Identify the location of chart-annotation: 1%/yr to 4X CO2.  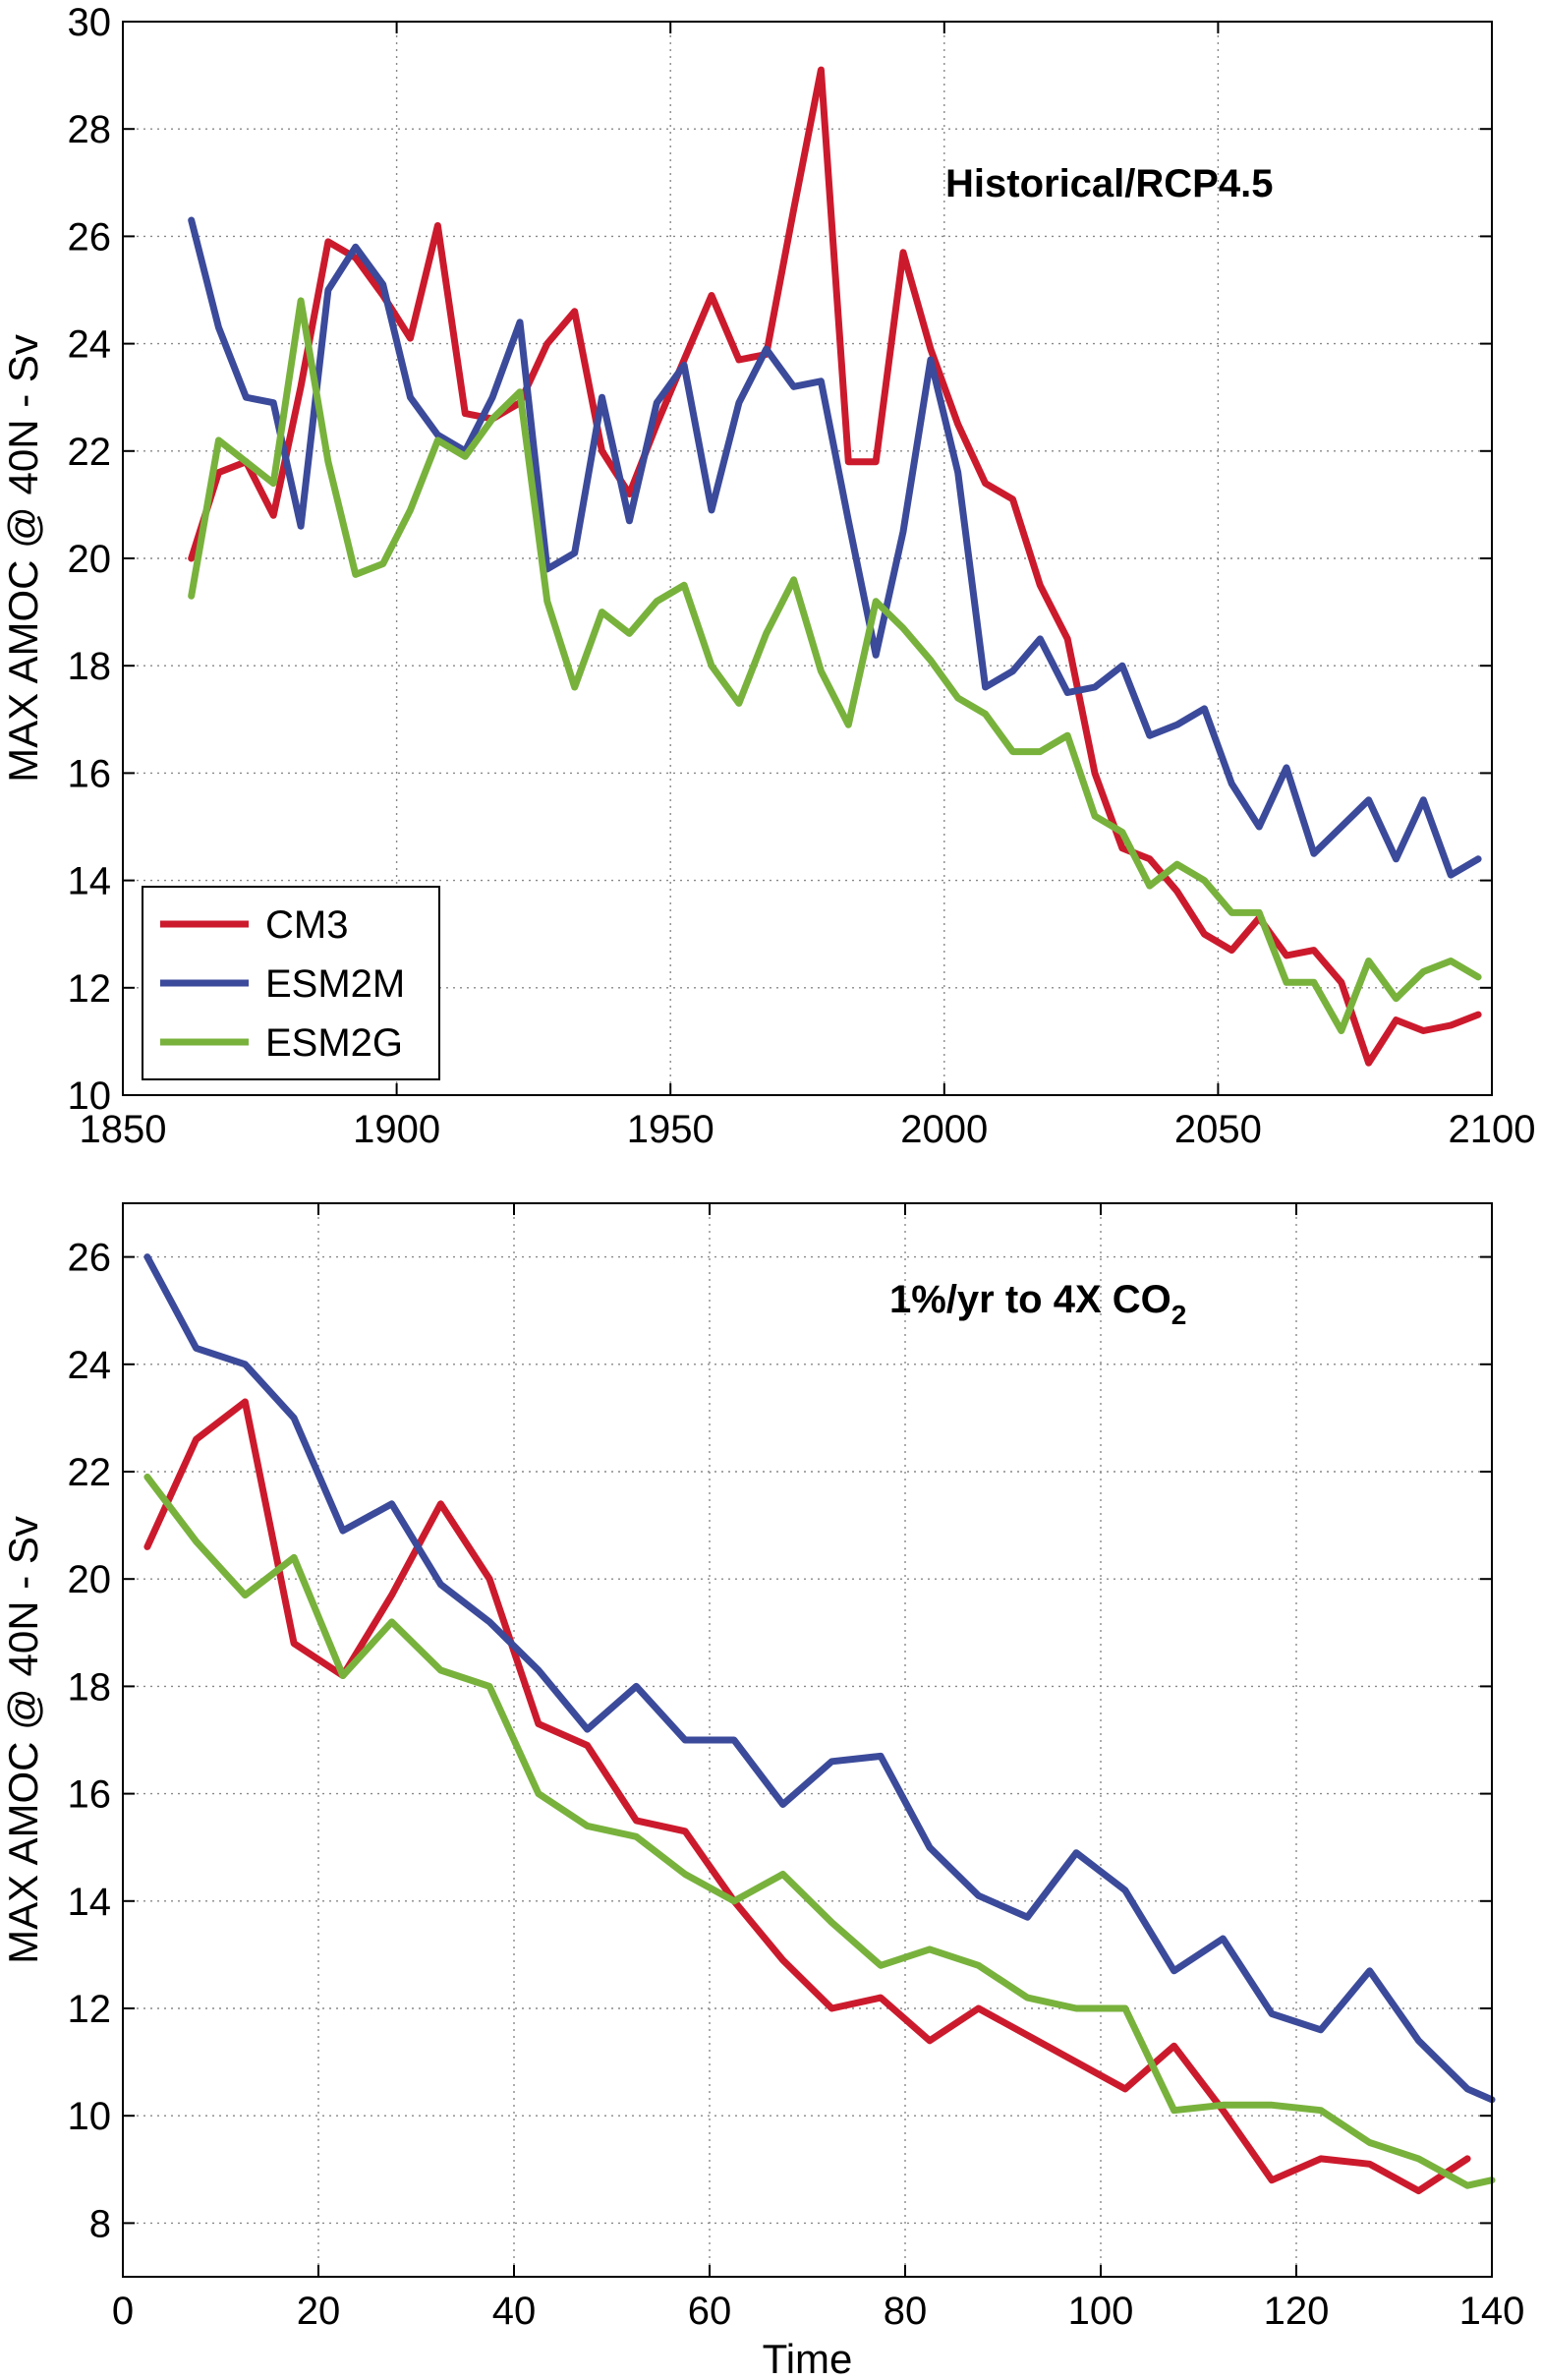
(1037, 1304).